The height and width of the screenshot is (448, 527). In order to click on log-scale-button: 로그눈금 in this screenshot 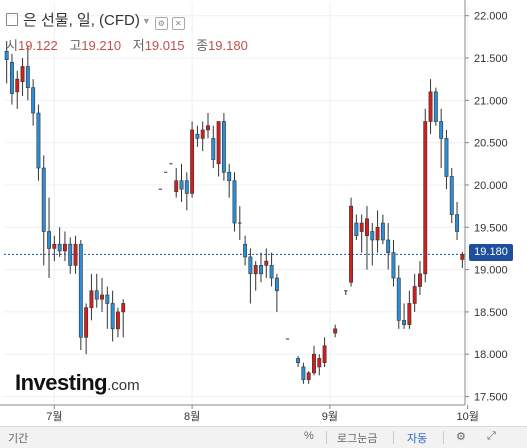, I will do `click(357, 439)`.